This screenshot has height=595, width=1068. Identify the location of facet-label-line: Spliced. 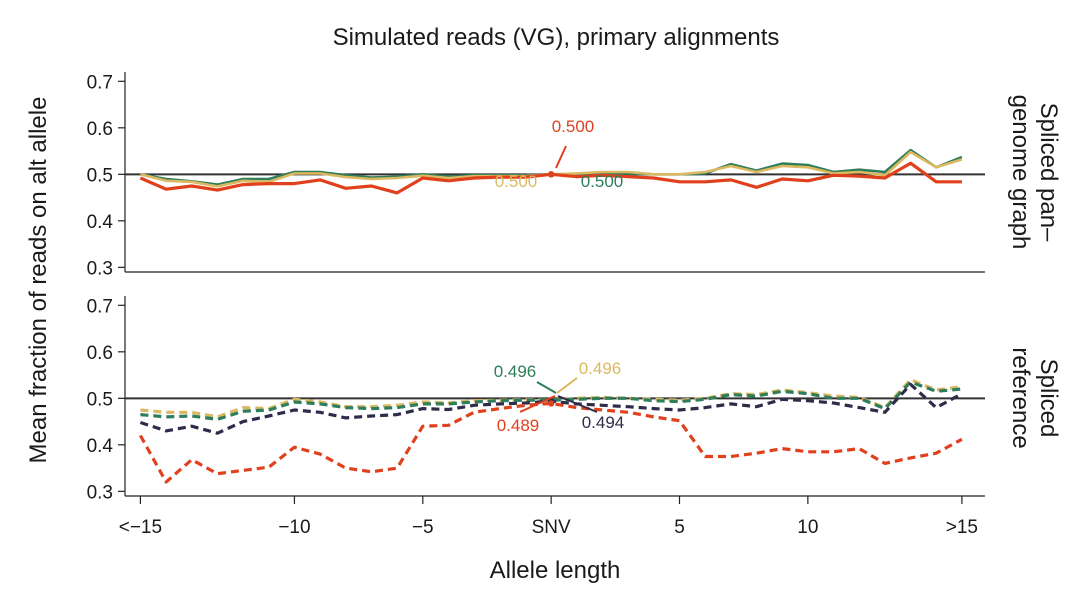
(1048, 398).